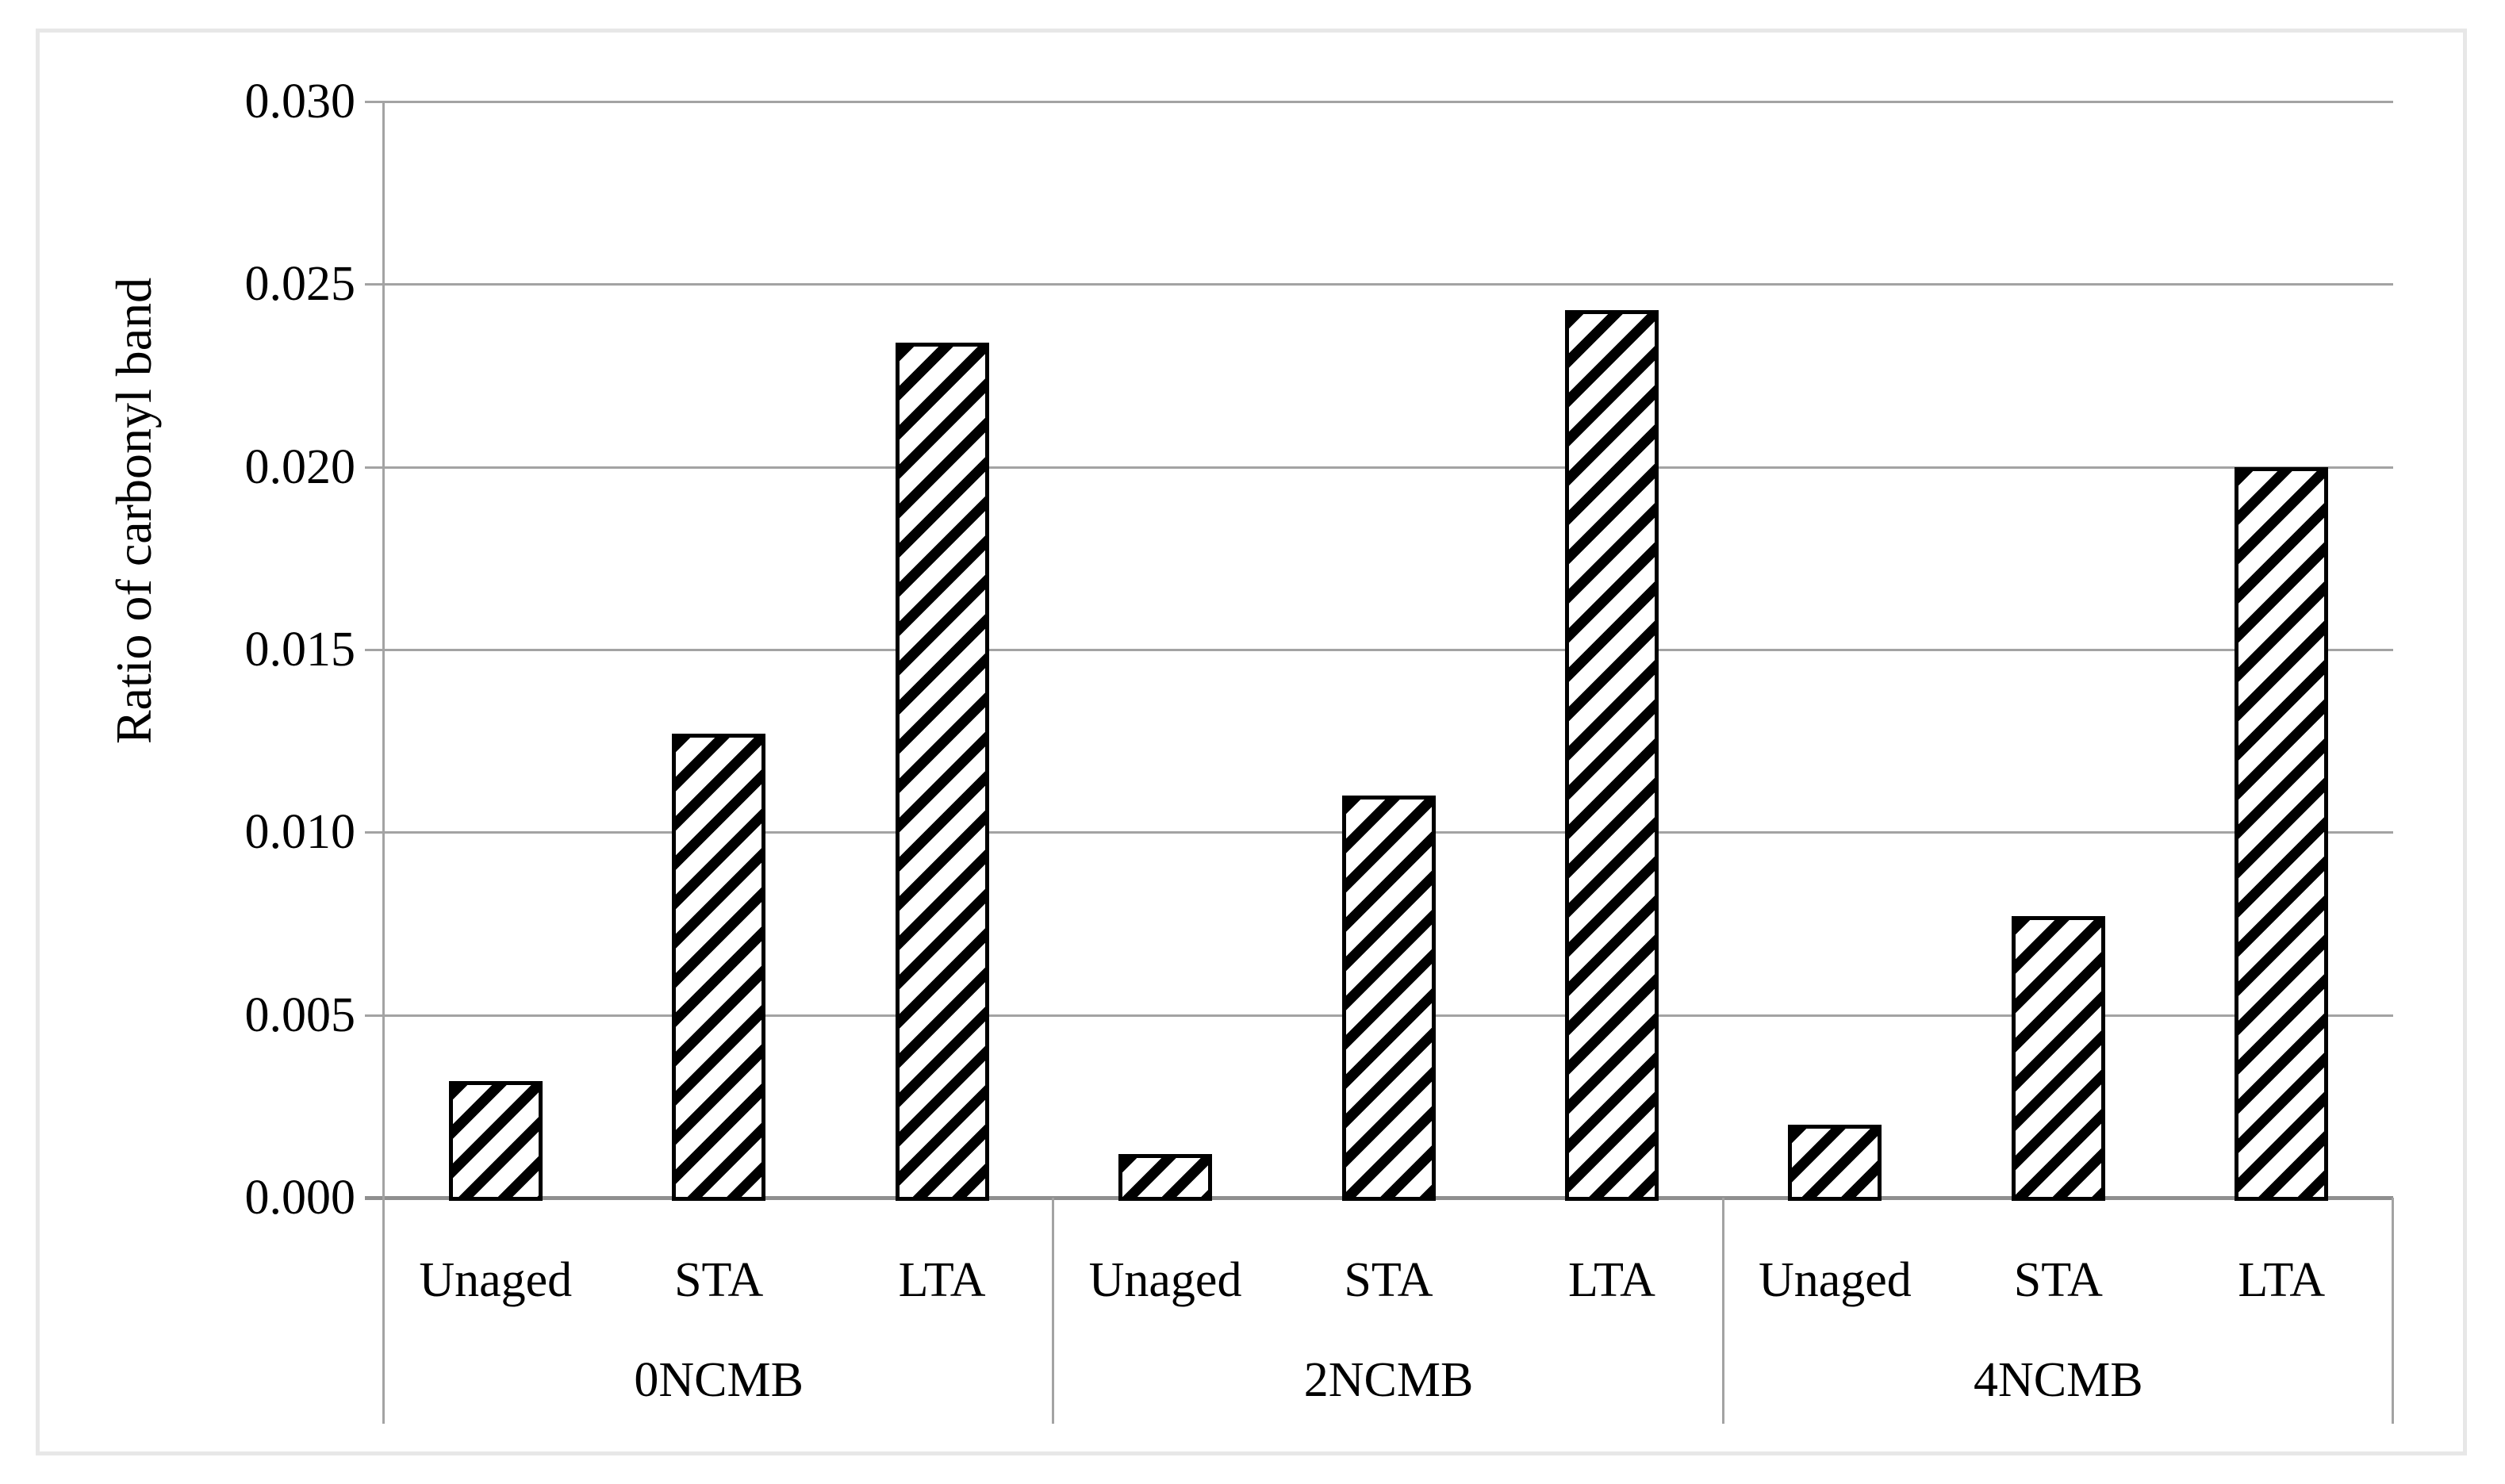  Describe the element at coordinates (495, 1140) in the screenshot. I see `bar-0ncmb-unaged` at that location.